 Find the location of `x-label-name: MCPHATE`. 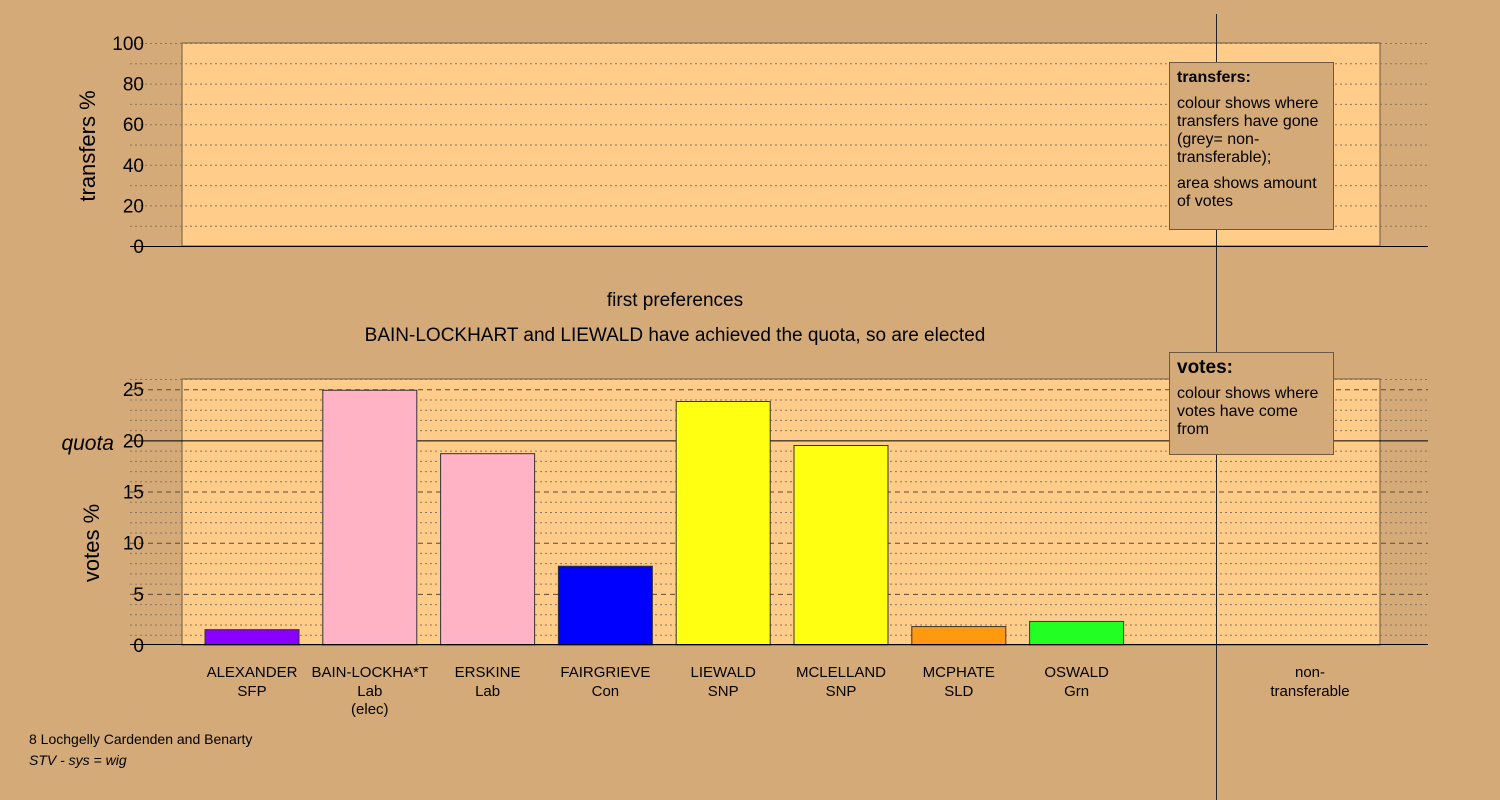

x-label-name: MCPHATE is located at coordinates (959, 672).